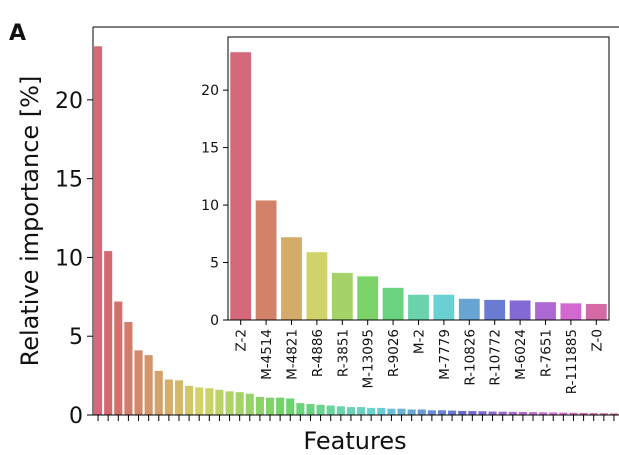 The height and width of the screenshot is (455, 619). I want to click on inset-y-tick-label: 15, so click(210, 149).